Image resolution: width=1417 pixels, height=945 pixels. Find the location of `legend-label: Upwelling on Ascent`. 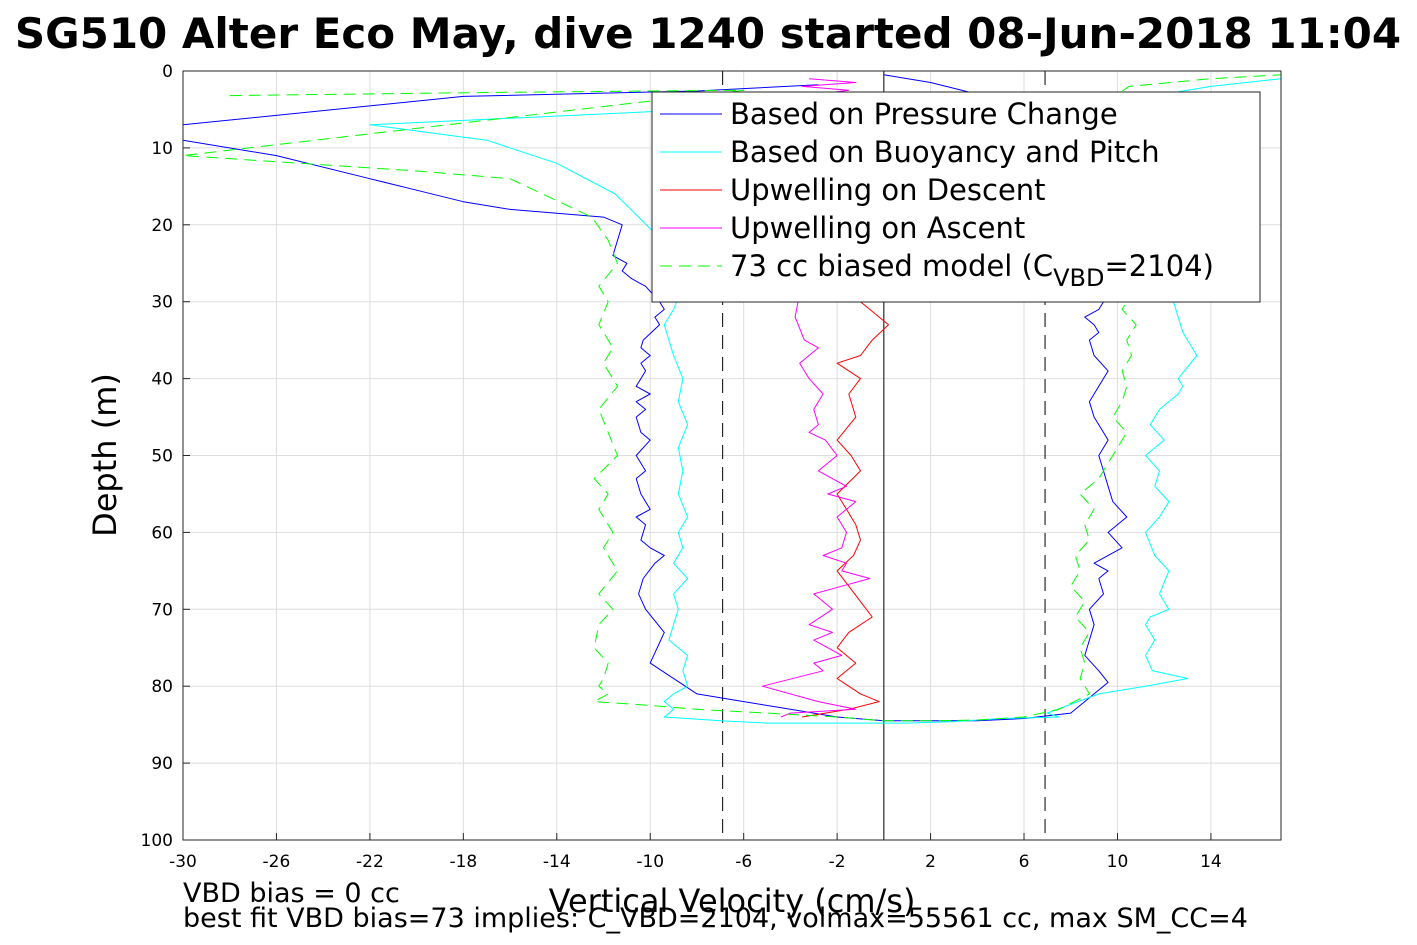

legend-label: Upwelling on Ascent is located at coordinates (877, 228).